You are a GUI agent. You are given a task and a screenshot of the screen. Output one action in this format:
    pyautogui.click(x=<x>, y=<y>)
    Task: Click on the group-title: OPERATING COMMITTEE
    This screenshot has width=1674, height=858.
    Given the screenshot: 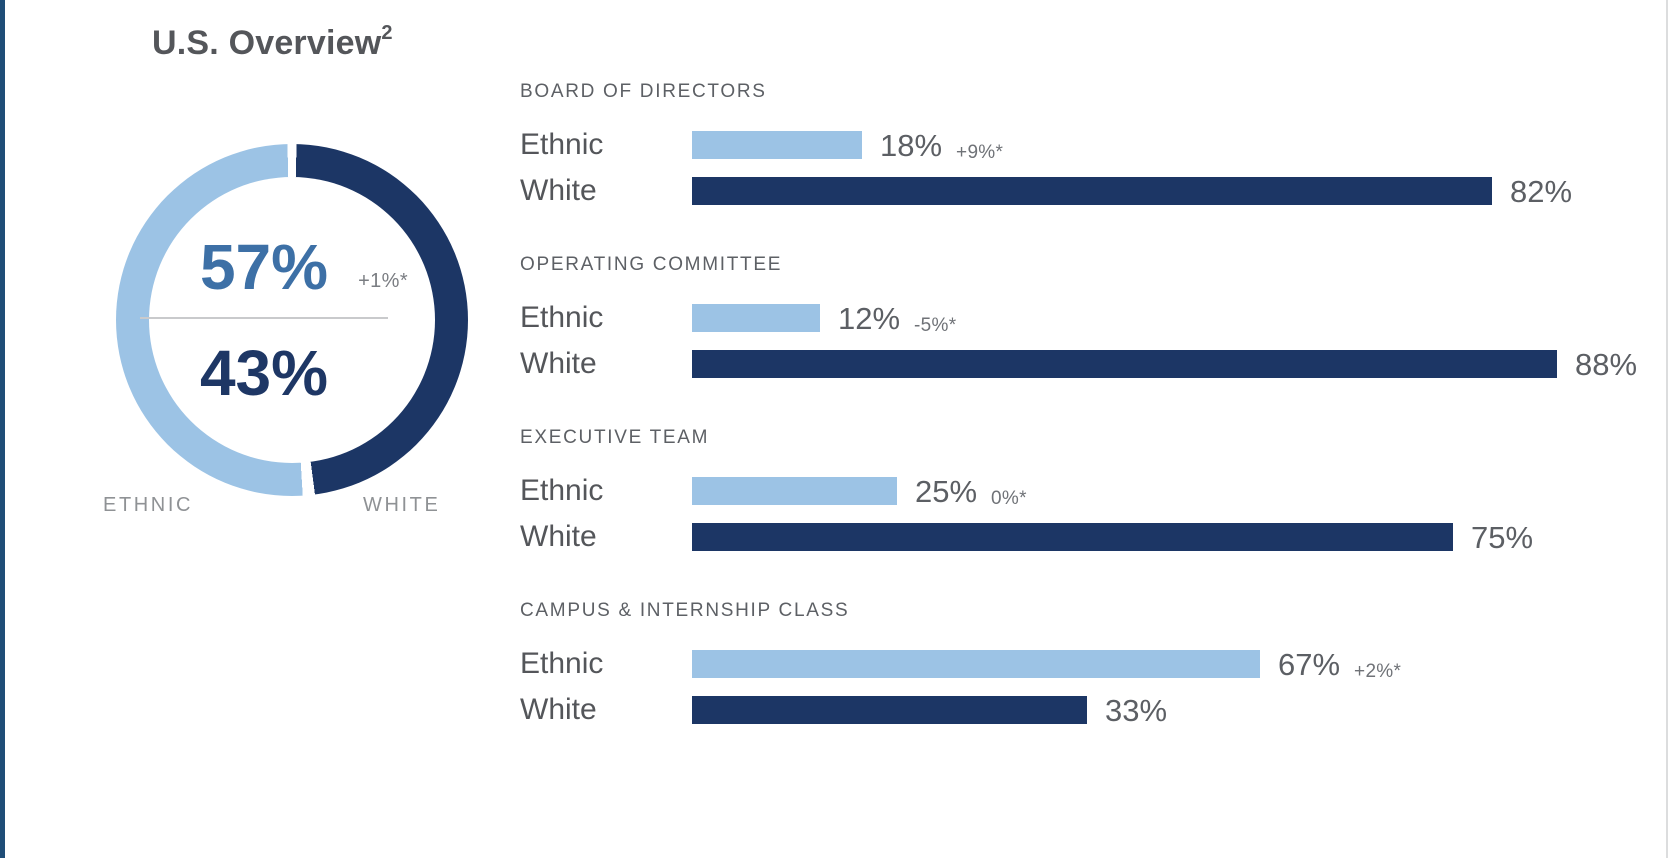 What is the action you would take?
    pyautogui.click(x=651, y=264)
    